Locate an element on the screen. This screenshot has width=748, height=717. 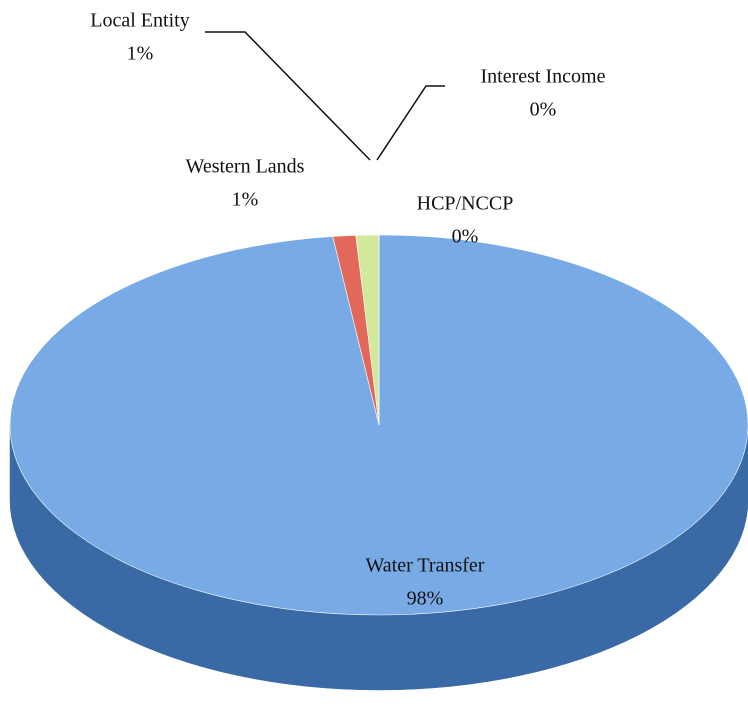
slice-label: Interest Income is located at coordinates (543, 77).